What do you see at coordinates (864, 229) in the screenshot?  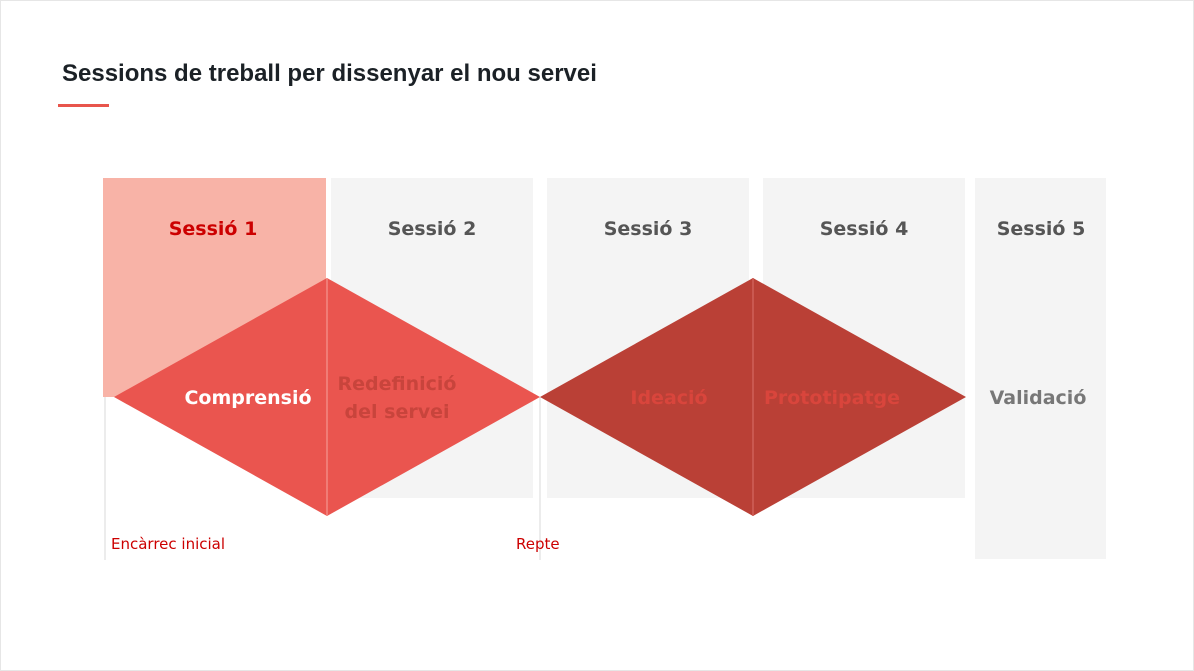 I see `session-4-label: Sessió 4` at bounding box center [864, 229].